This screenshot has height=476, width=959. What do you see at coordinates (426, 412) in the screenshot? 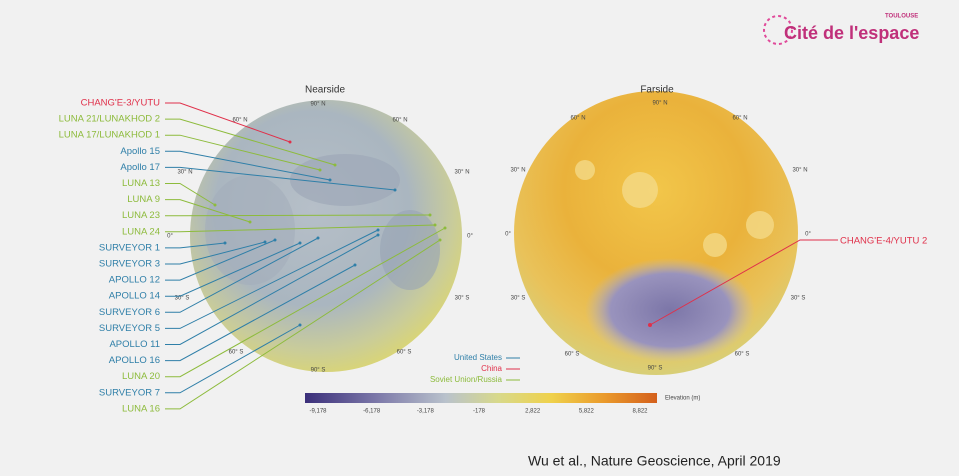
I see `colorbar-tick: -3,178` at bounding box center [426, 412].